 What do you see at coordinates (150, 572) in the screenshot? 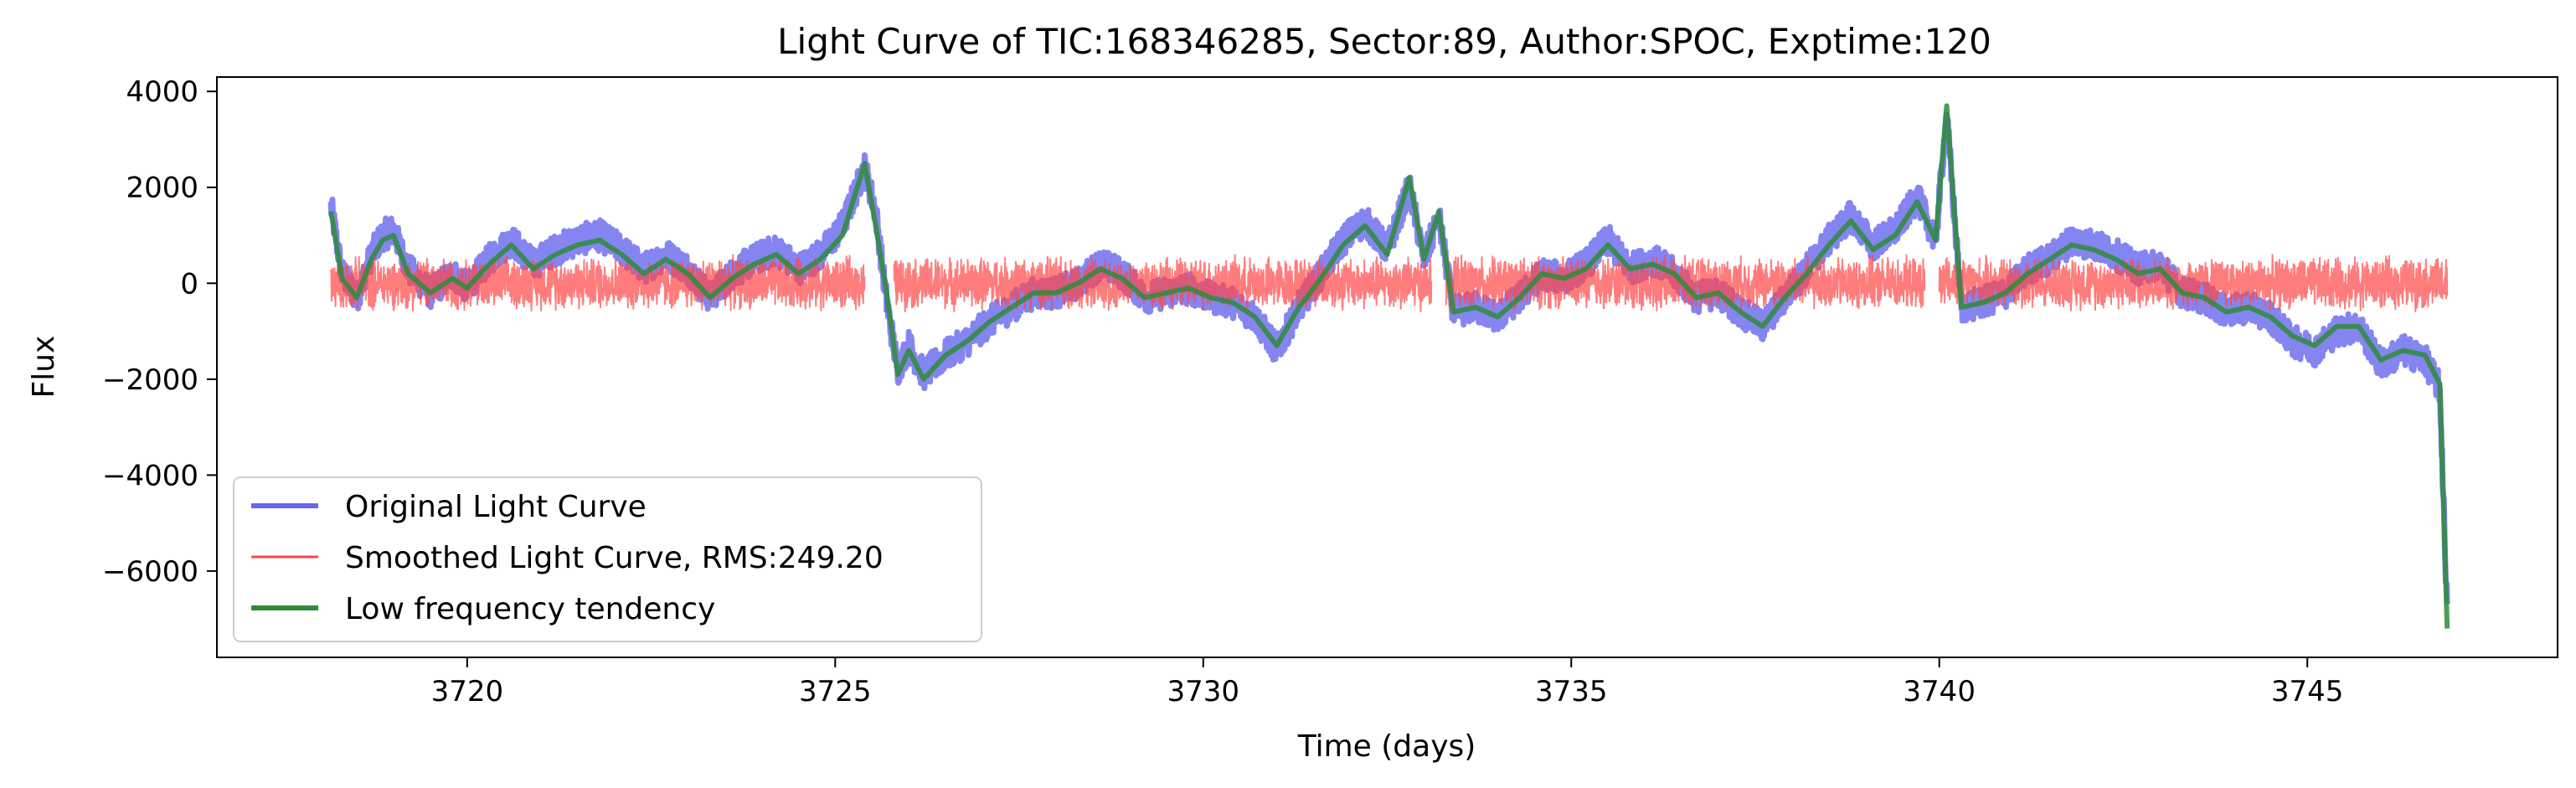
I see `y-tick-label: −6000` at bounding box center [150, 572].